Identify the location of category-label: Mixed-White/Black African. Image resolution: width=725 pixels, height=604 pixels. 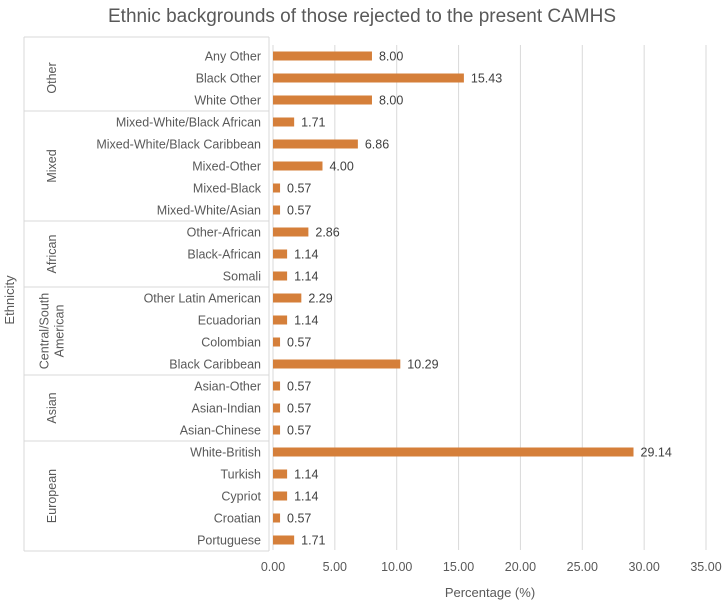
(188, 123).